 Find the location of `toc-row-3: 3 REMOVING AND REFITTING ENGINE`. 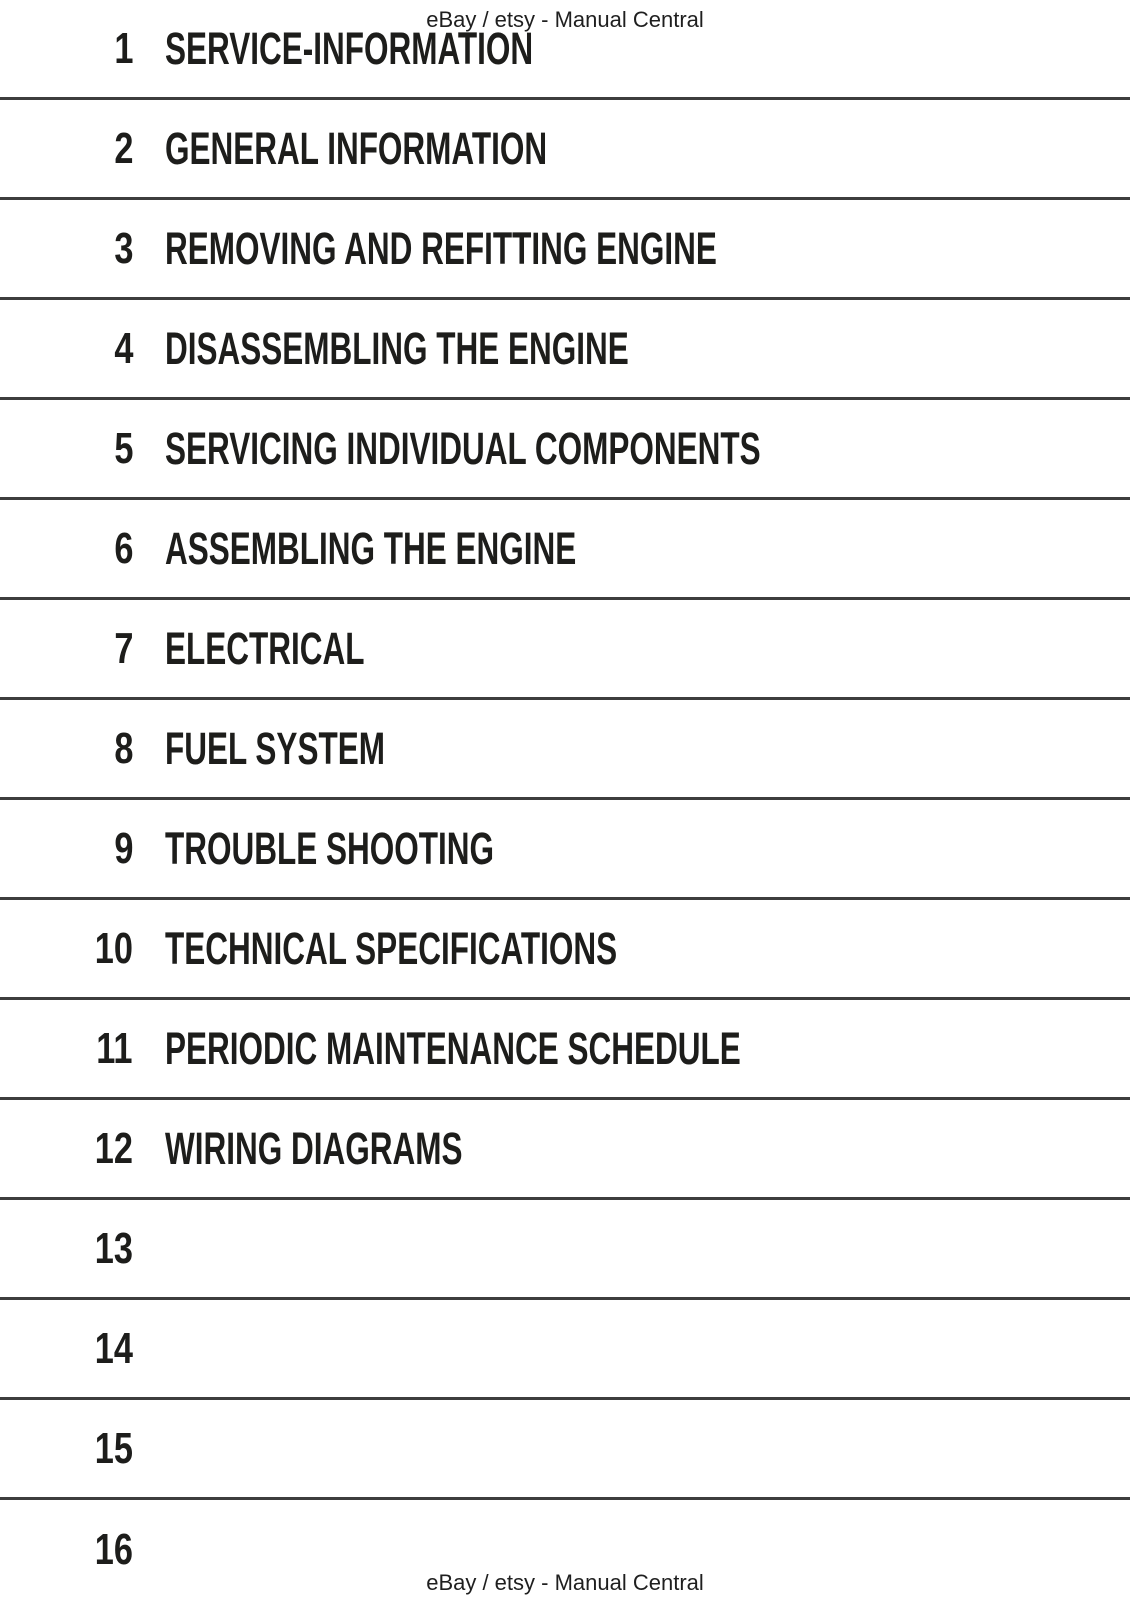

toc-row-3: 3 REMOVING AND REFITTING ENGINE is located at coordinates (565, 250).